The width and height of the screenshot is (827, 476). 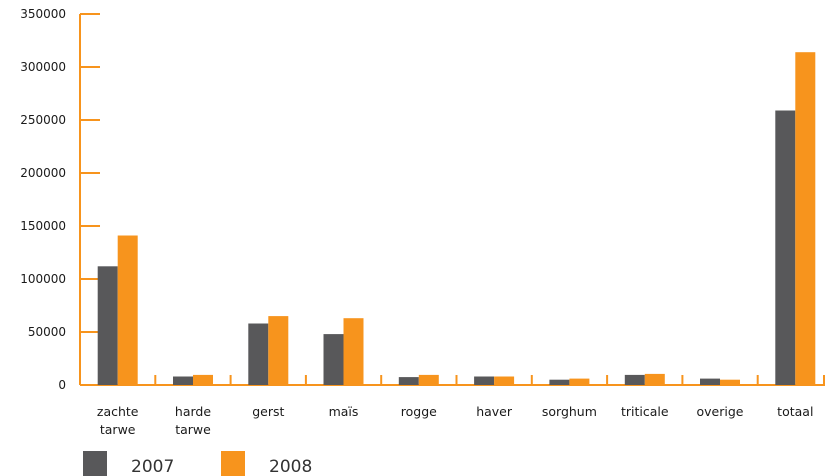 I want to click on category-label: totaal, so click(x=795, y=411).